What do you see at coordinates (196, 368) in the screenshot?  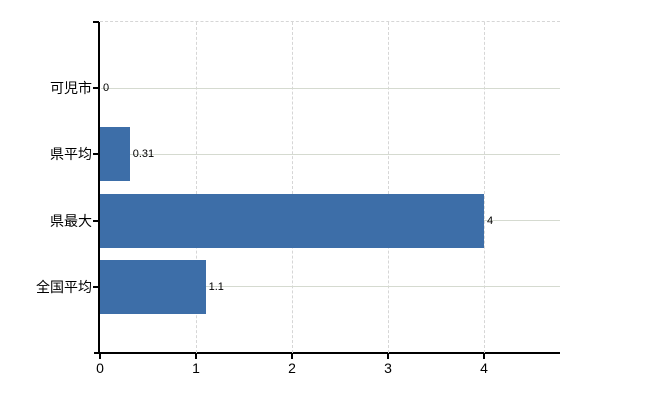 I see `x-axis-tick-label: 1` at bounding box center [196, 368].